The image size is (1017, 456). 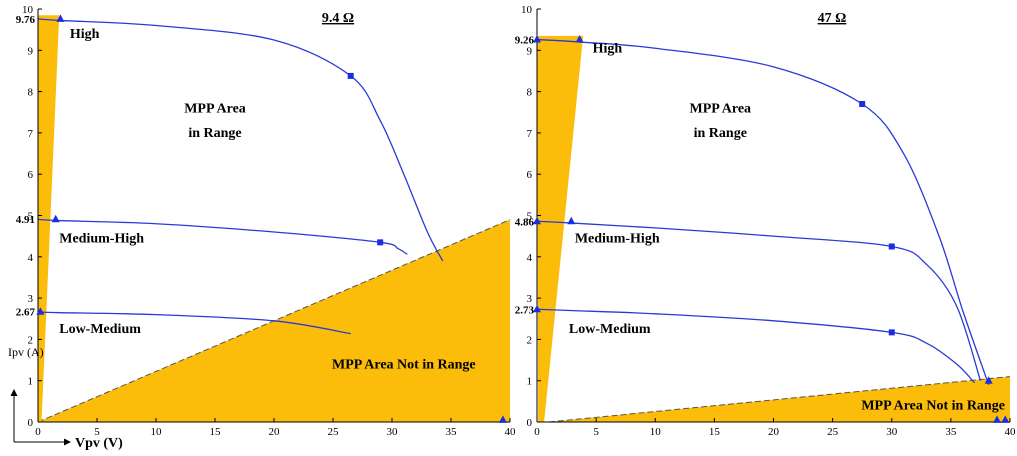 What do you see at coordinates (832, 18) in the screenshot?
I see `chart-title: 47 Ω` at bounding box center [832, 18].